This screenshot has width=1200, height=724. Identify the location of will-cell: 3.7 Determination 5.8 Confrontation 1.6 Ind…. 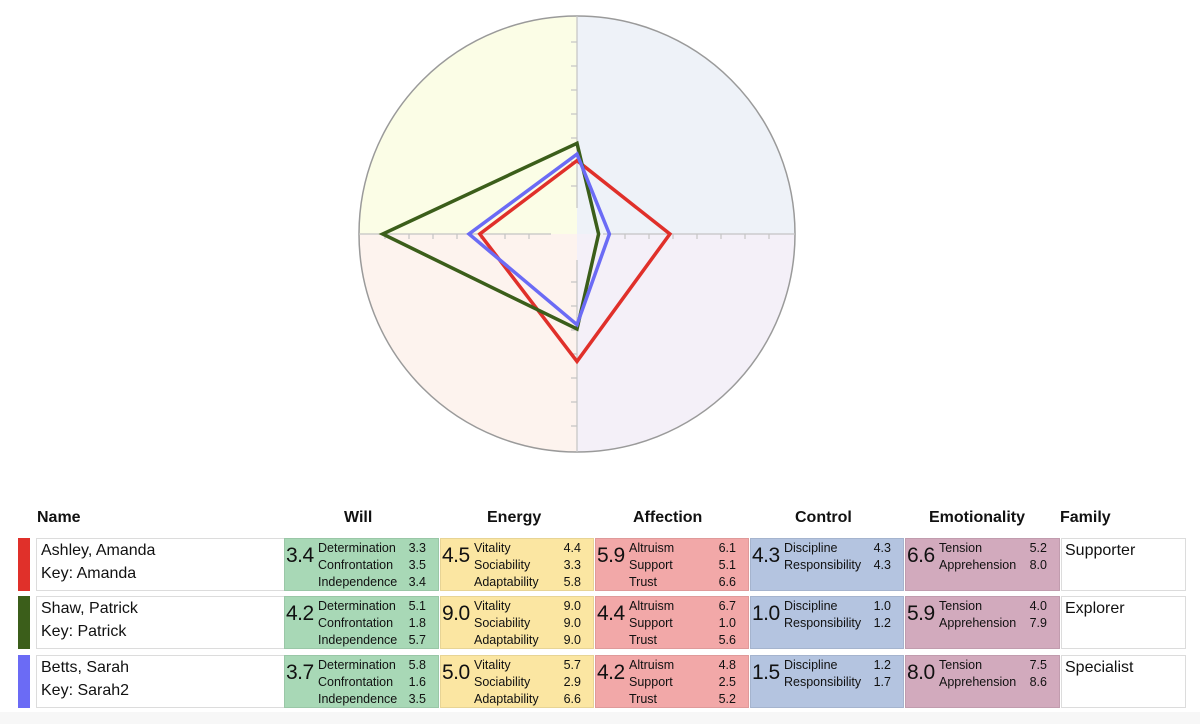
(361, 681).